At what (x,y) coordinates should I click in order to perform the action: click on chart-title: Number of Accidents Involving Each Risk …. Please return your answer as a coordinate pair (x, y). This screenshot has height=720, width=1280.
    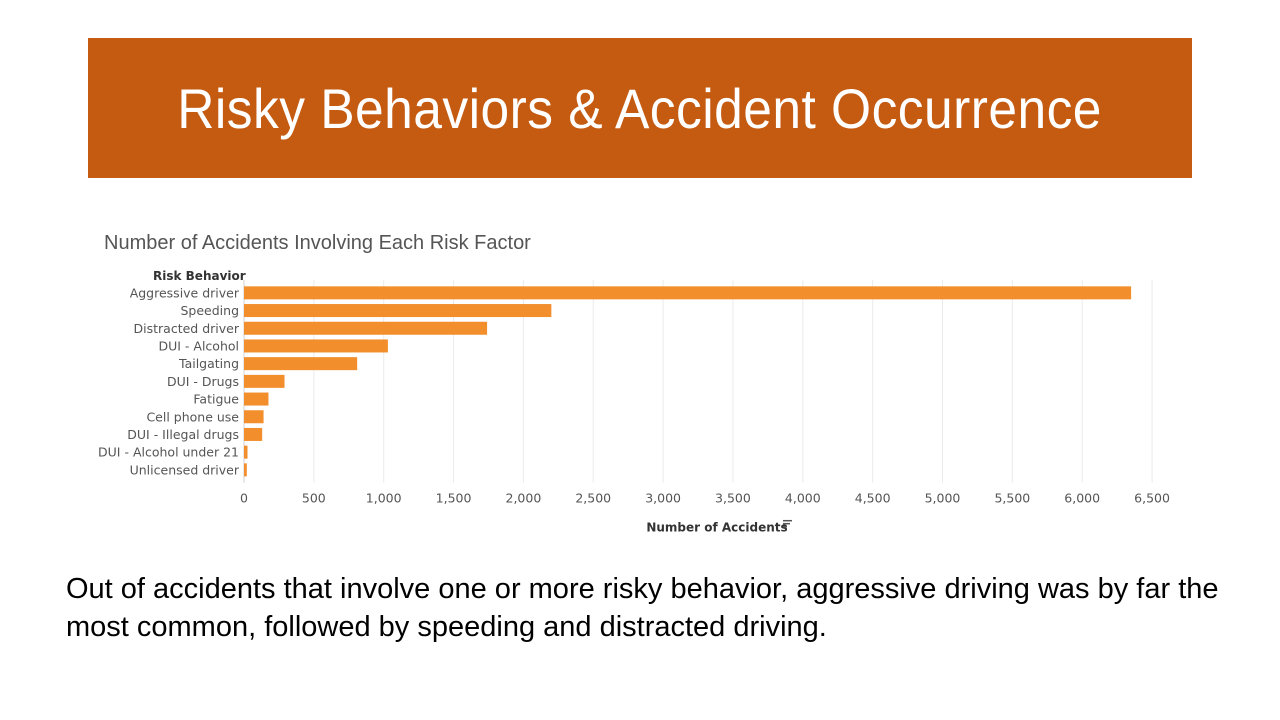
    Looking at the image, I should click on (317, 243).